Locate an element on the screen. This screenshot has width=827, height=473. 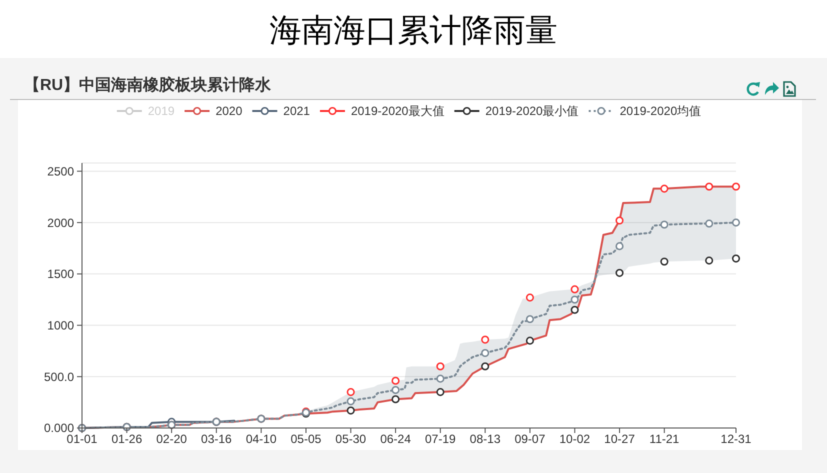
x-tick-label: 05-05 is located at coordinates (306, 439).